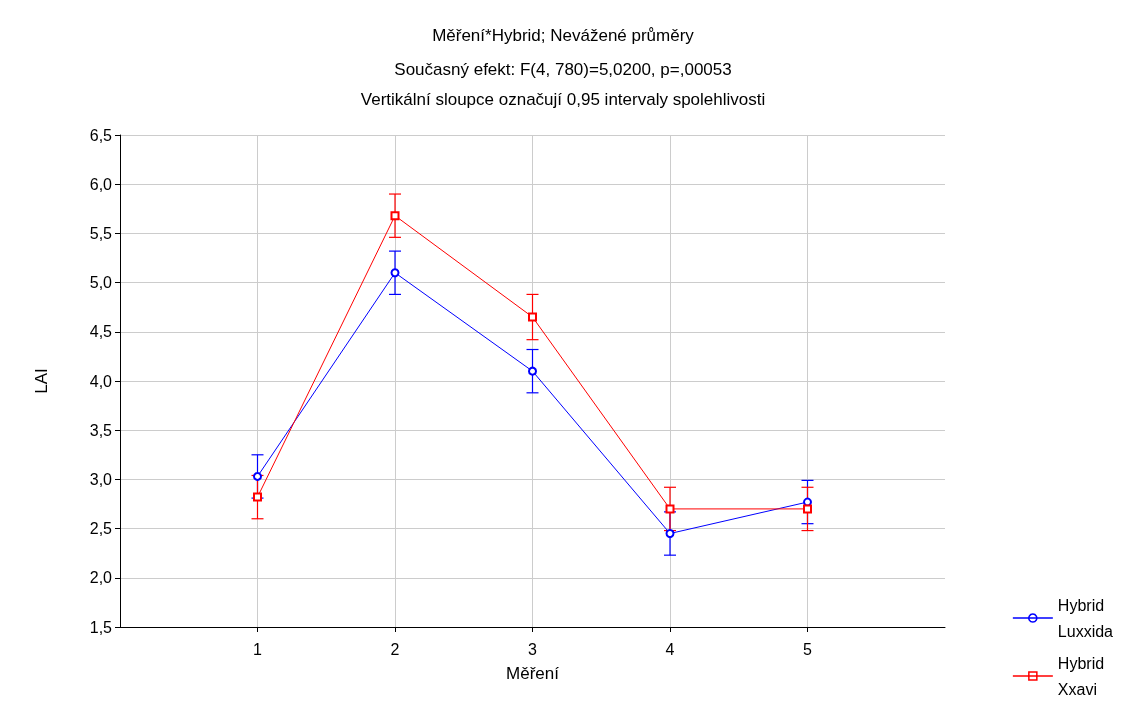 This screenshot has height=715, width=1126. Describe the element at coordinates (533, 673) in the screenshot. I see `x-axis-title: Měření` at that location.